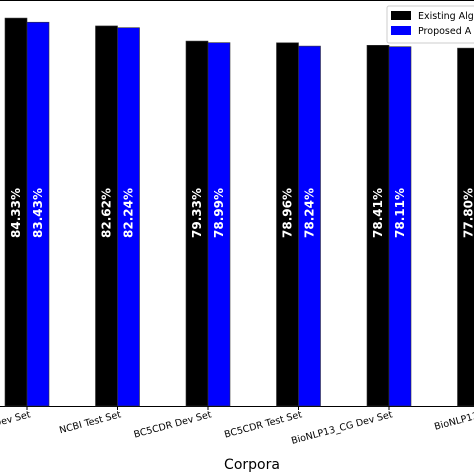 The height and width of the screenshot is (474, 474). What do you see at coordinates (430, 24) in the screenshot?
I see `legend: Existing Alg Proposed A` at bounding box center [430, 24].